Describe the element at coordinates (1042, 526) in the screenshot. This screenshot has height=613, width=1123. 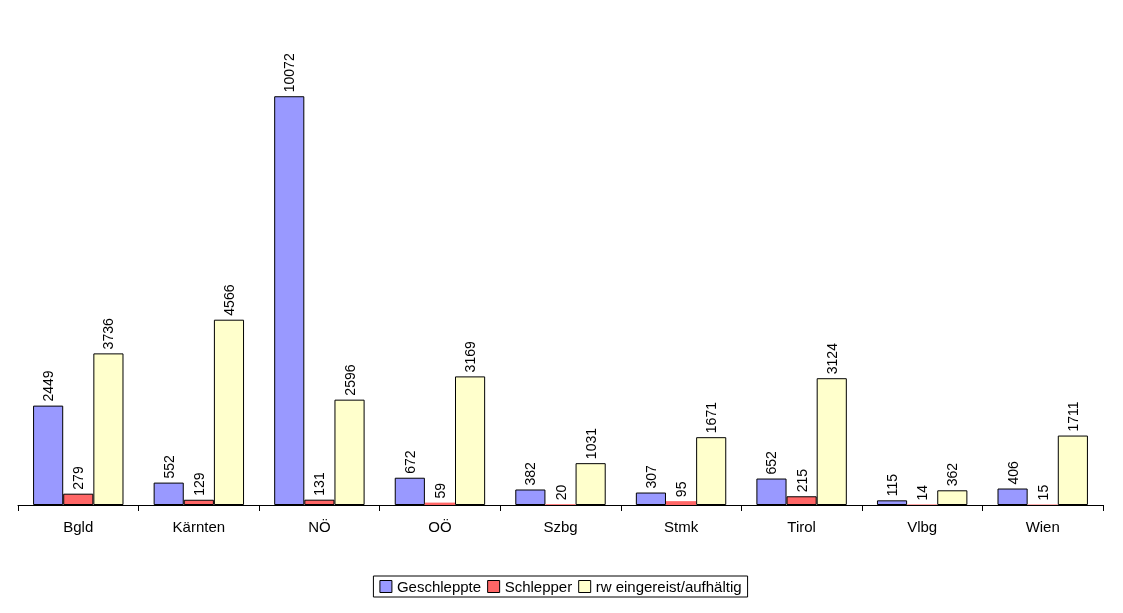
I see `x-tick-label: Wien` at that location.